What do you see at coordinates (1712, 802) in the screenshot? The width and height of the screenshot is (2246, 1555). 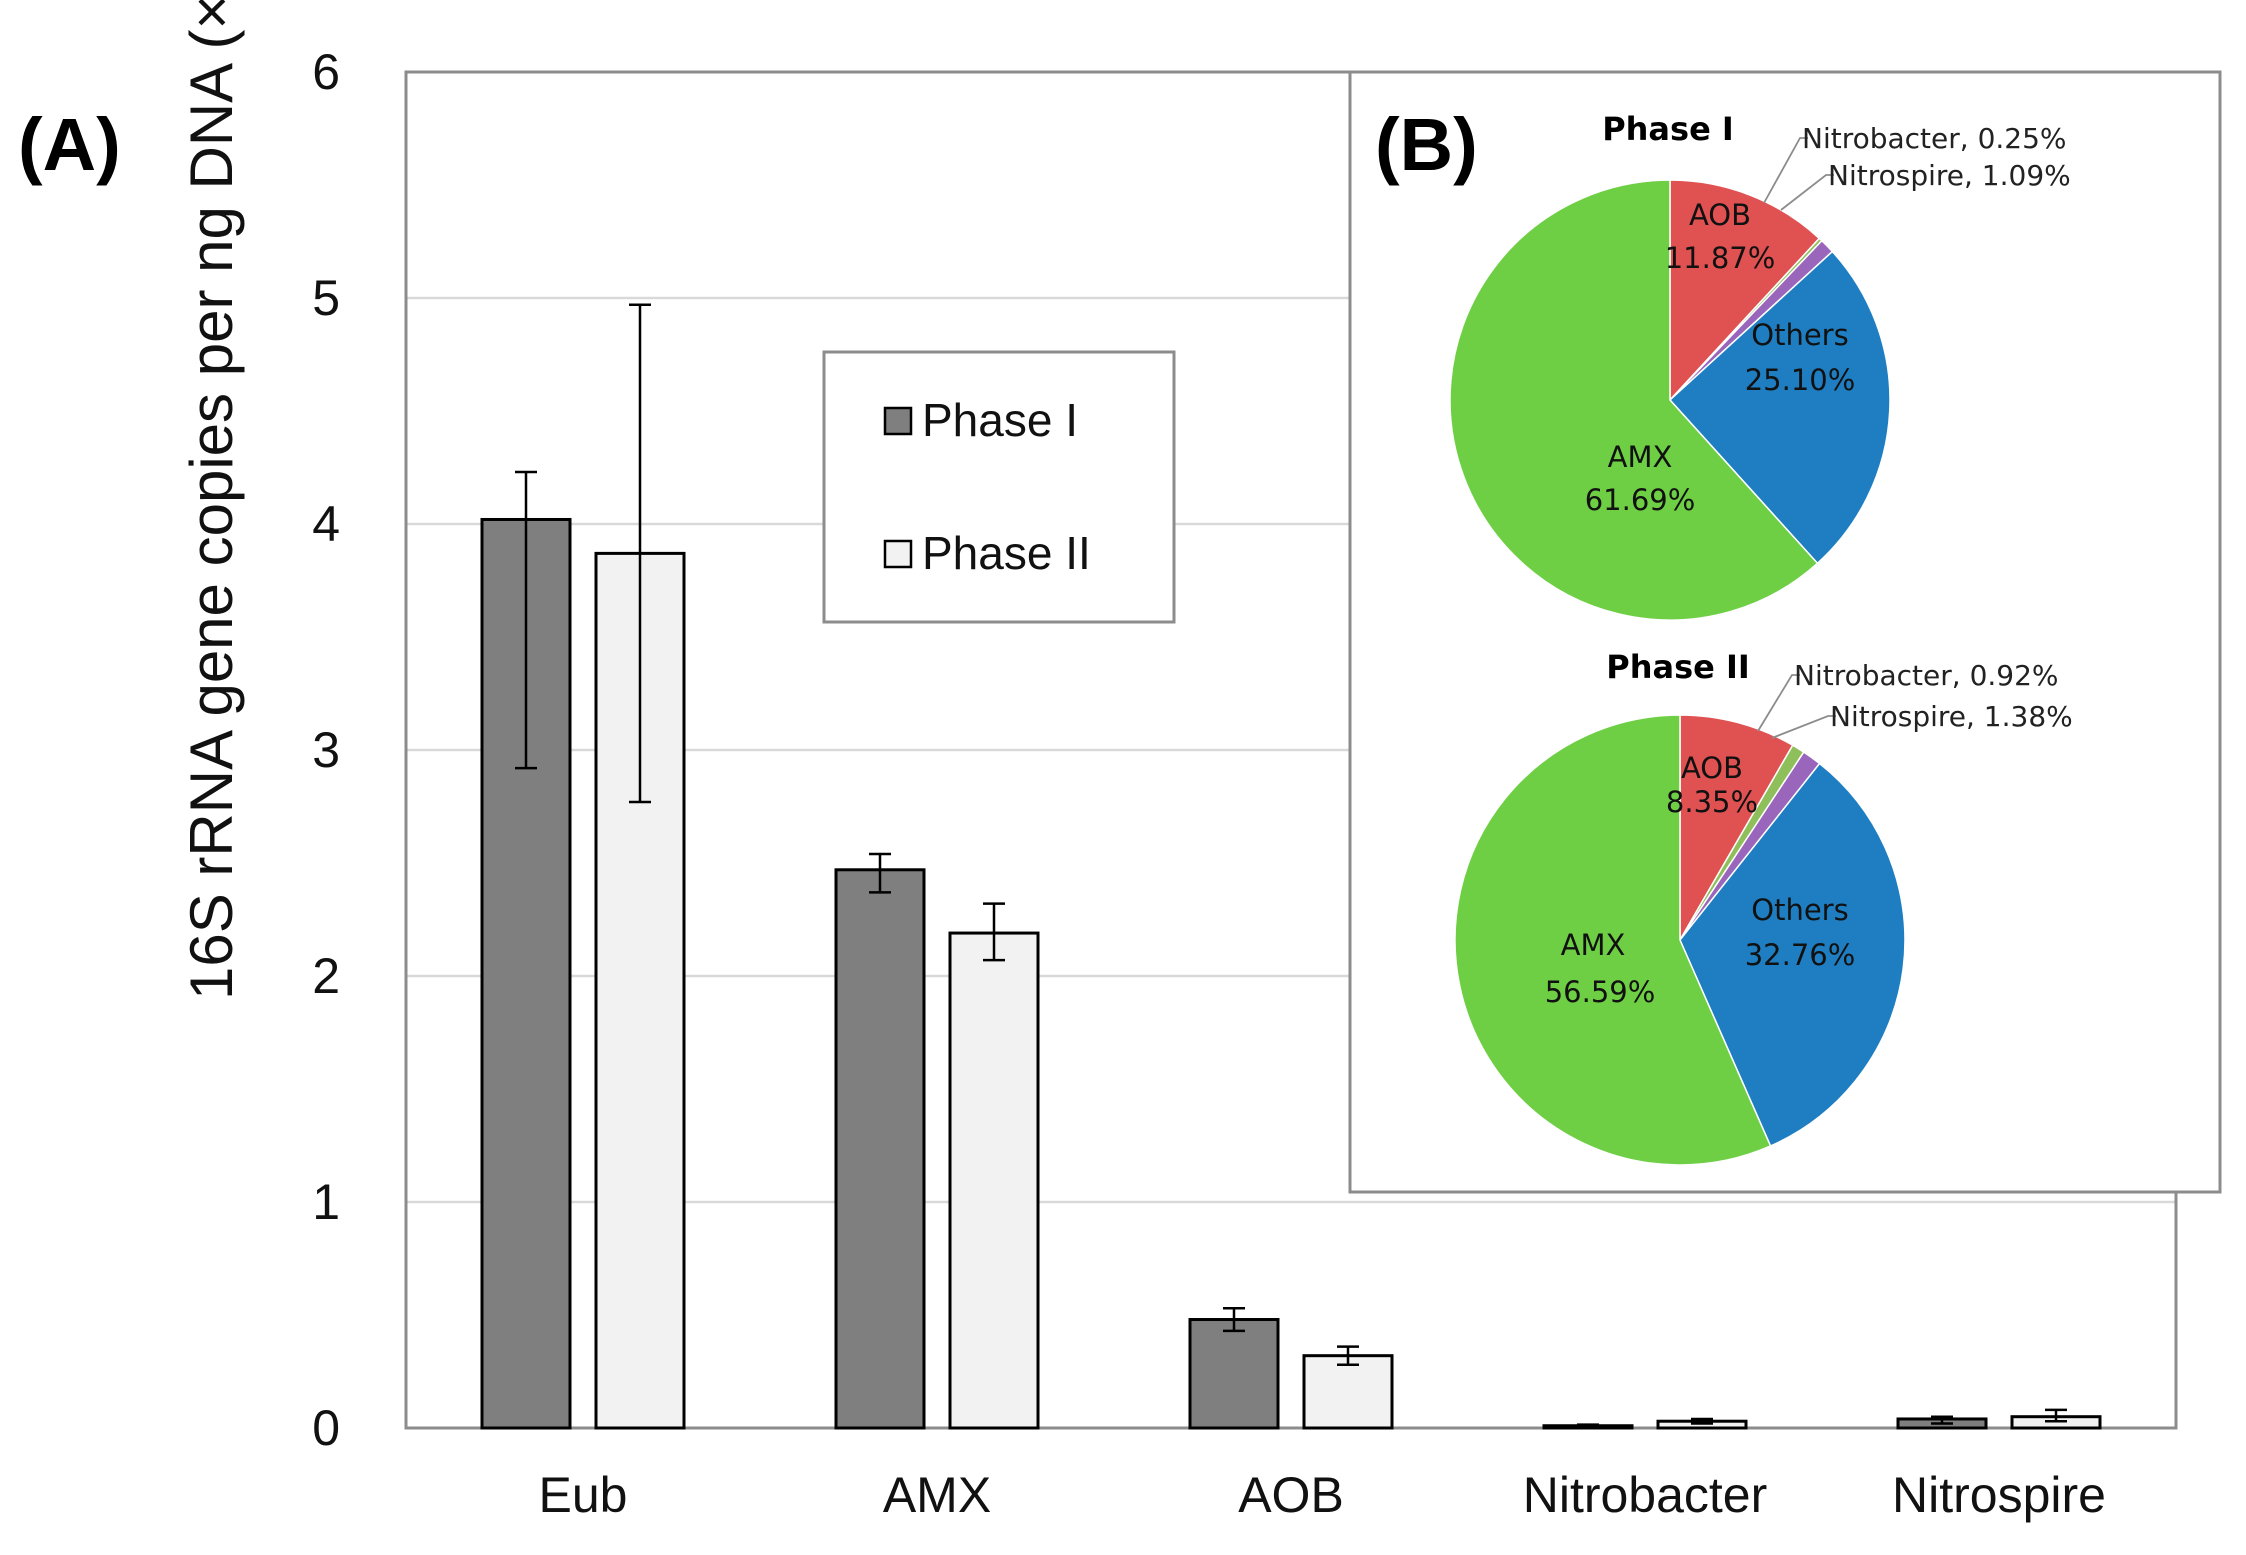 I see `pie-value-aob: 8.35%` at bounding box center [1712, 802].